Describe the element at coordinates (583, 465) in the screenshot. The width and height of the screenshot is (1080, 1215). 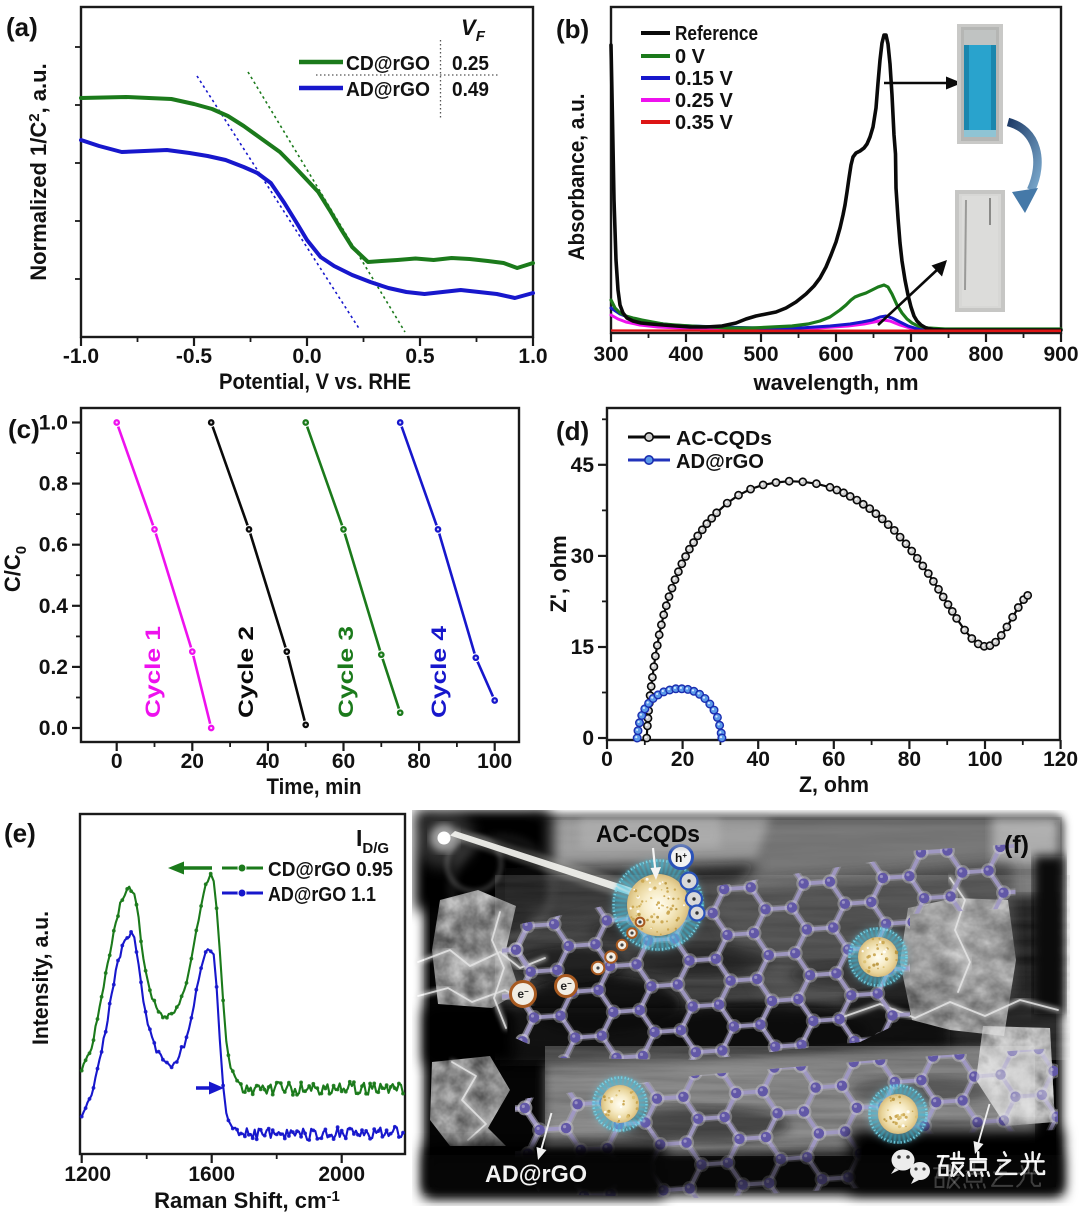
I see `svg-text: 45` at that location.